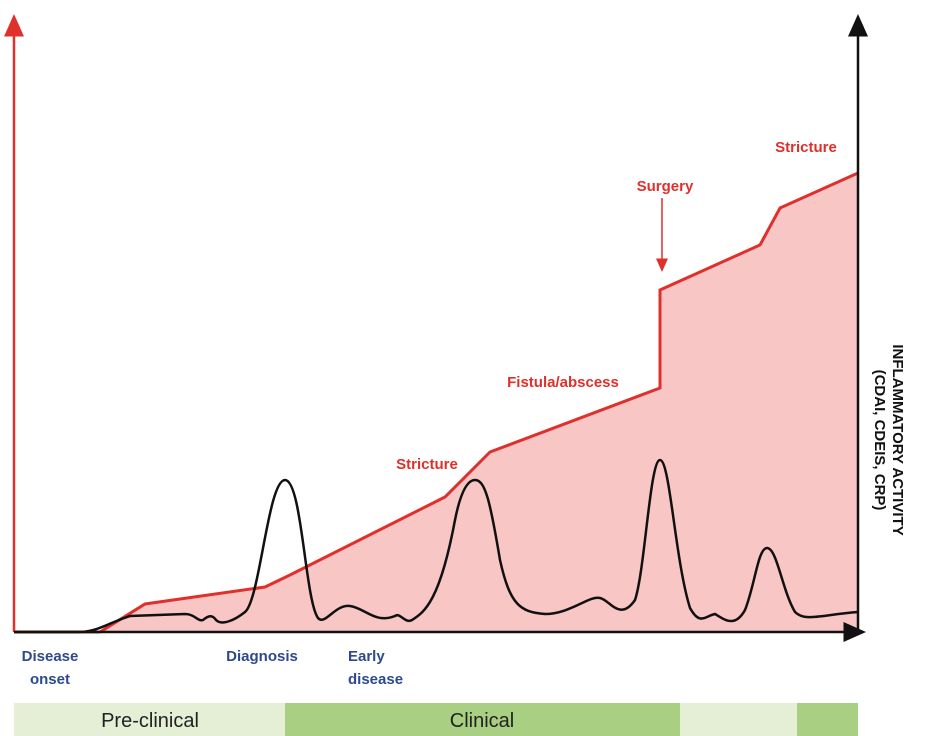  I want to click on x-label: Disease, so click(50, 656).